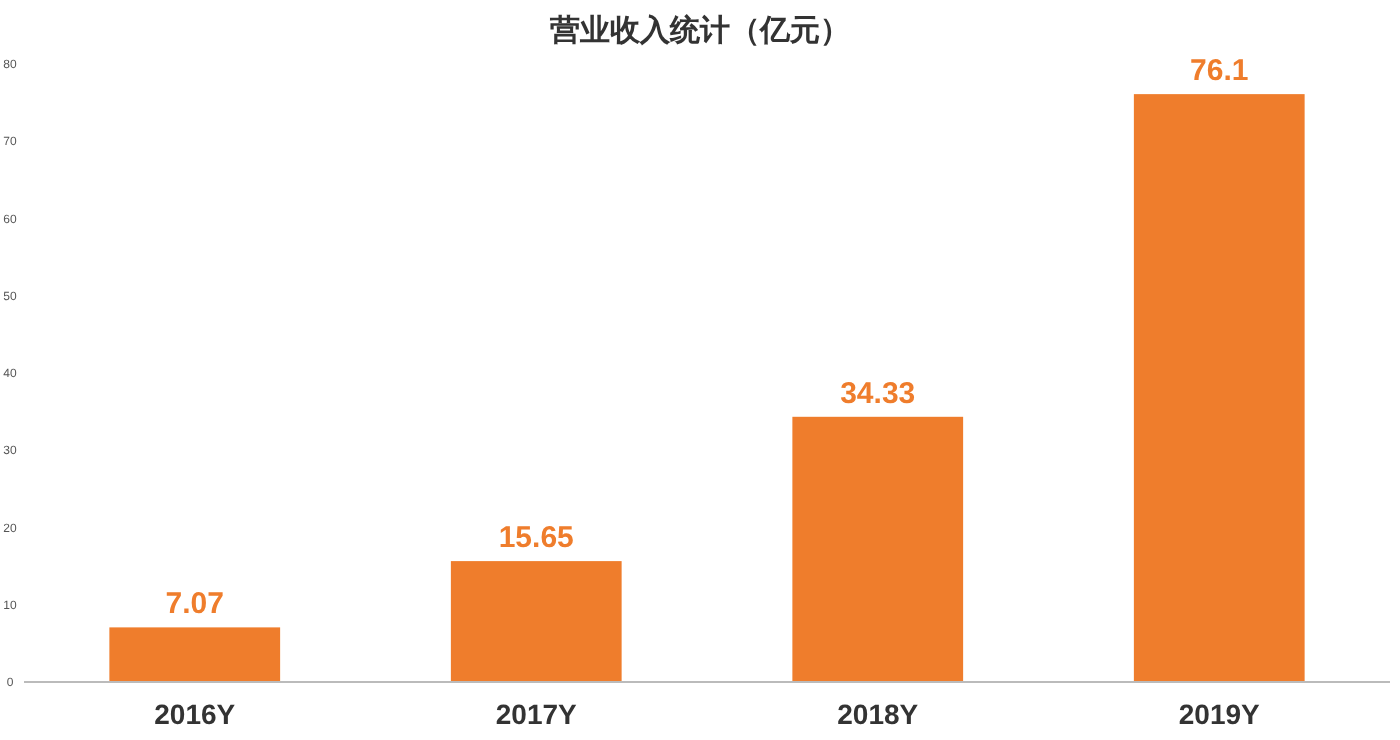 The width and height of the screenshot is (1400, 740). Describe the element at coordinates (699, 31) in the screenshot. I see `chart-title: 营业收入统计（亿元）` at that location.